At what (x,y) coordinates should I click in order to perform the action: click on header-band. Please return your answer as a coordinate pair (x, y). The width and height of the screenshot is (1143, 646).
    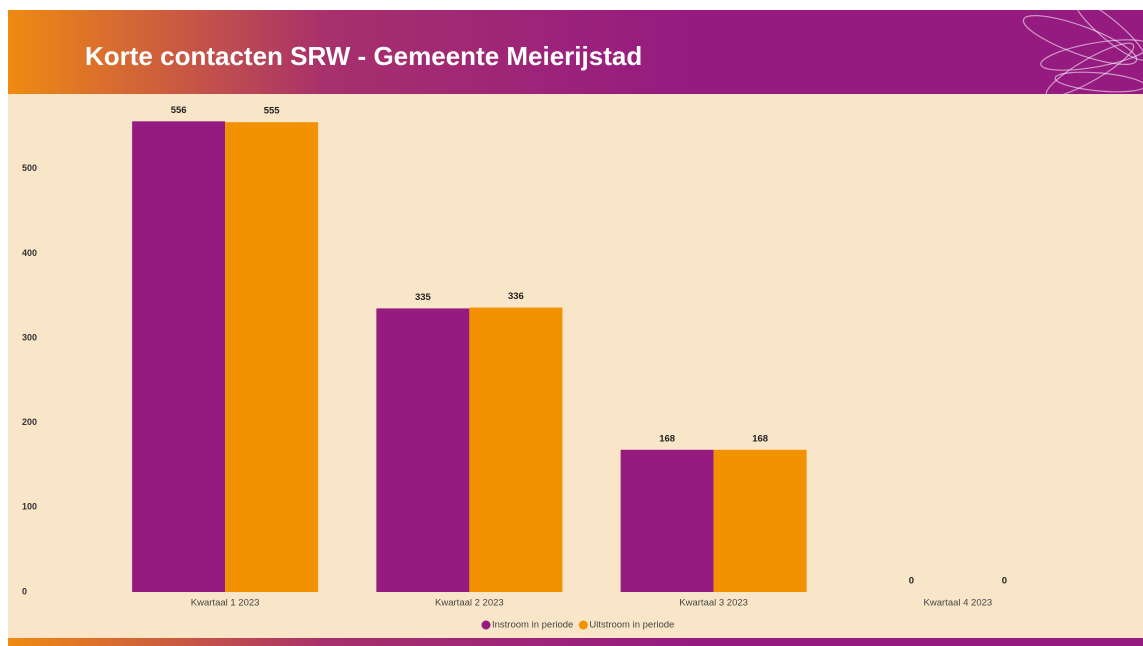
    Looking at the image, I should click on (575, 52).